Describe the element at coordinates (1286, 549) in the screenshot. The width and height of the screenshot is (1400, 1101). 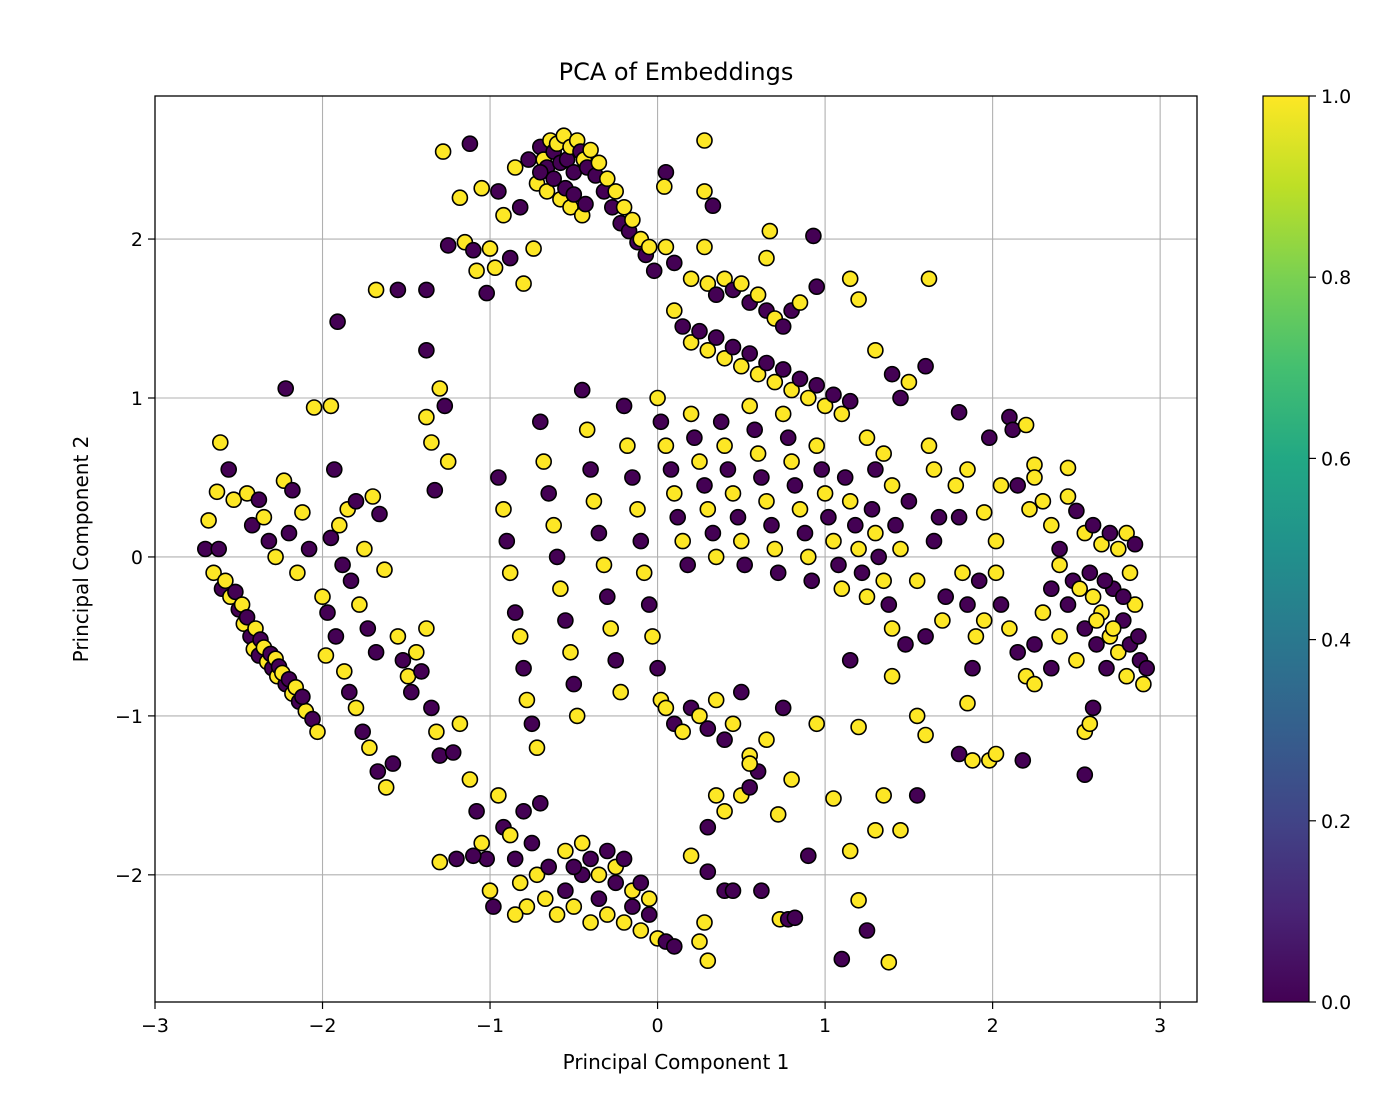
I see `colorbar` at that location.